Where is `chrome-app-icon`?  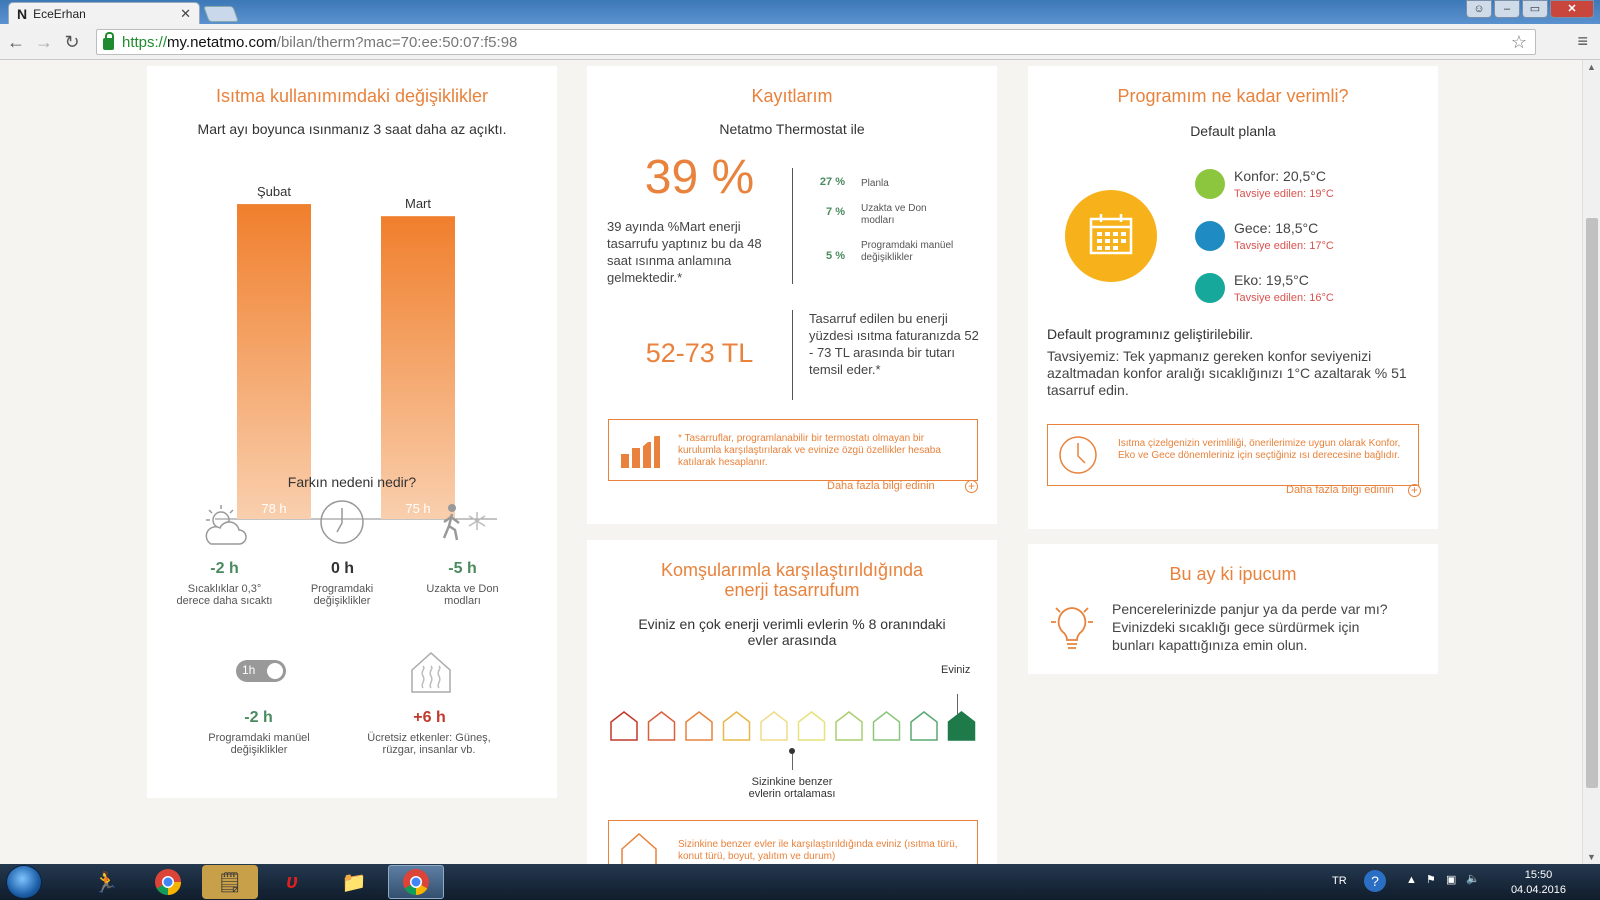 chrome-app-icon is located at coordinates (168, 882).